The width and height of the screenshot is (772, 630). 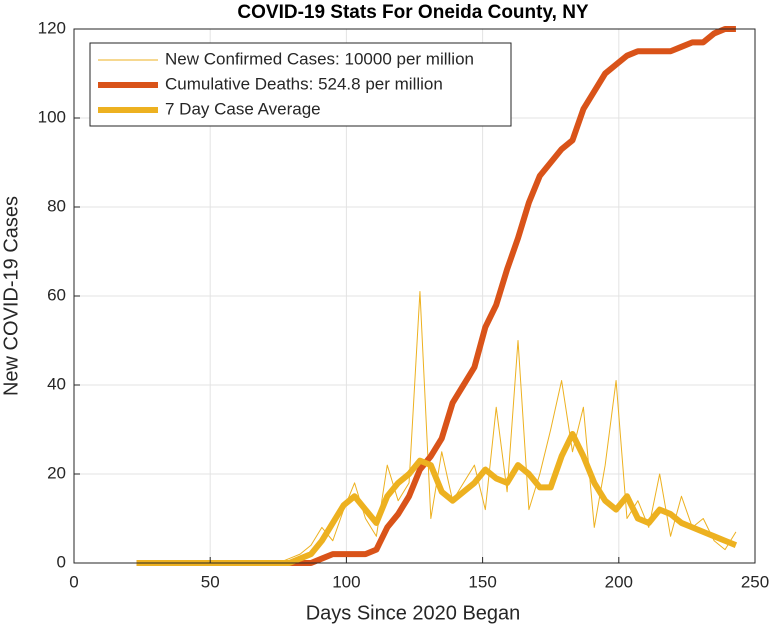 What do you see at coordinates (56, 205) in the screenshot?
I see `y-tick-label: 80` at bounding box center [56, 205].